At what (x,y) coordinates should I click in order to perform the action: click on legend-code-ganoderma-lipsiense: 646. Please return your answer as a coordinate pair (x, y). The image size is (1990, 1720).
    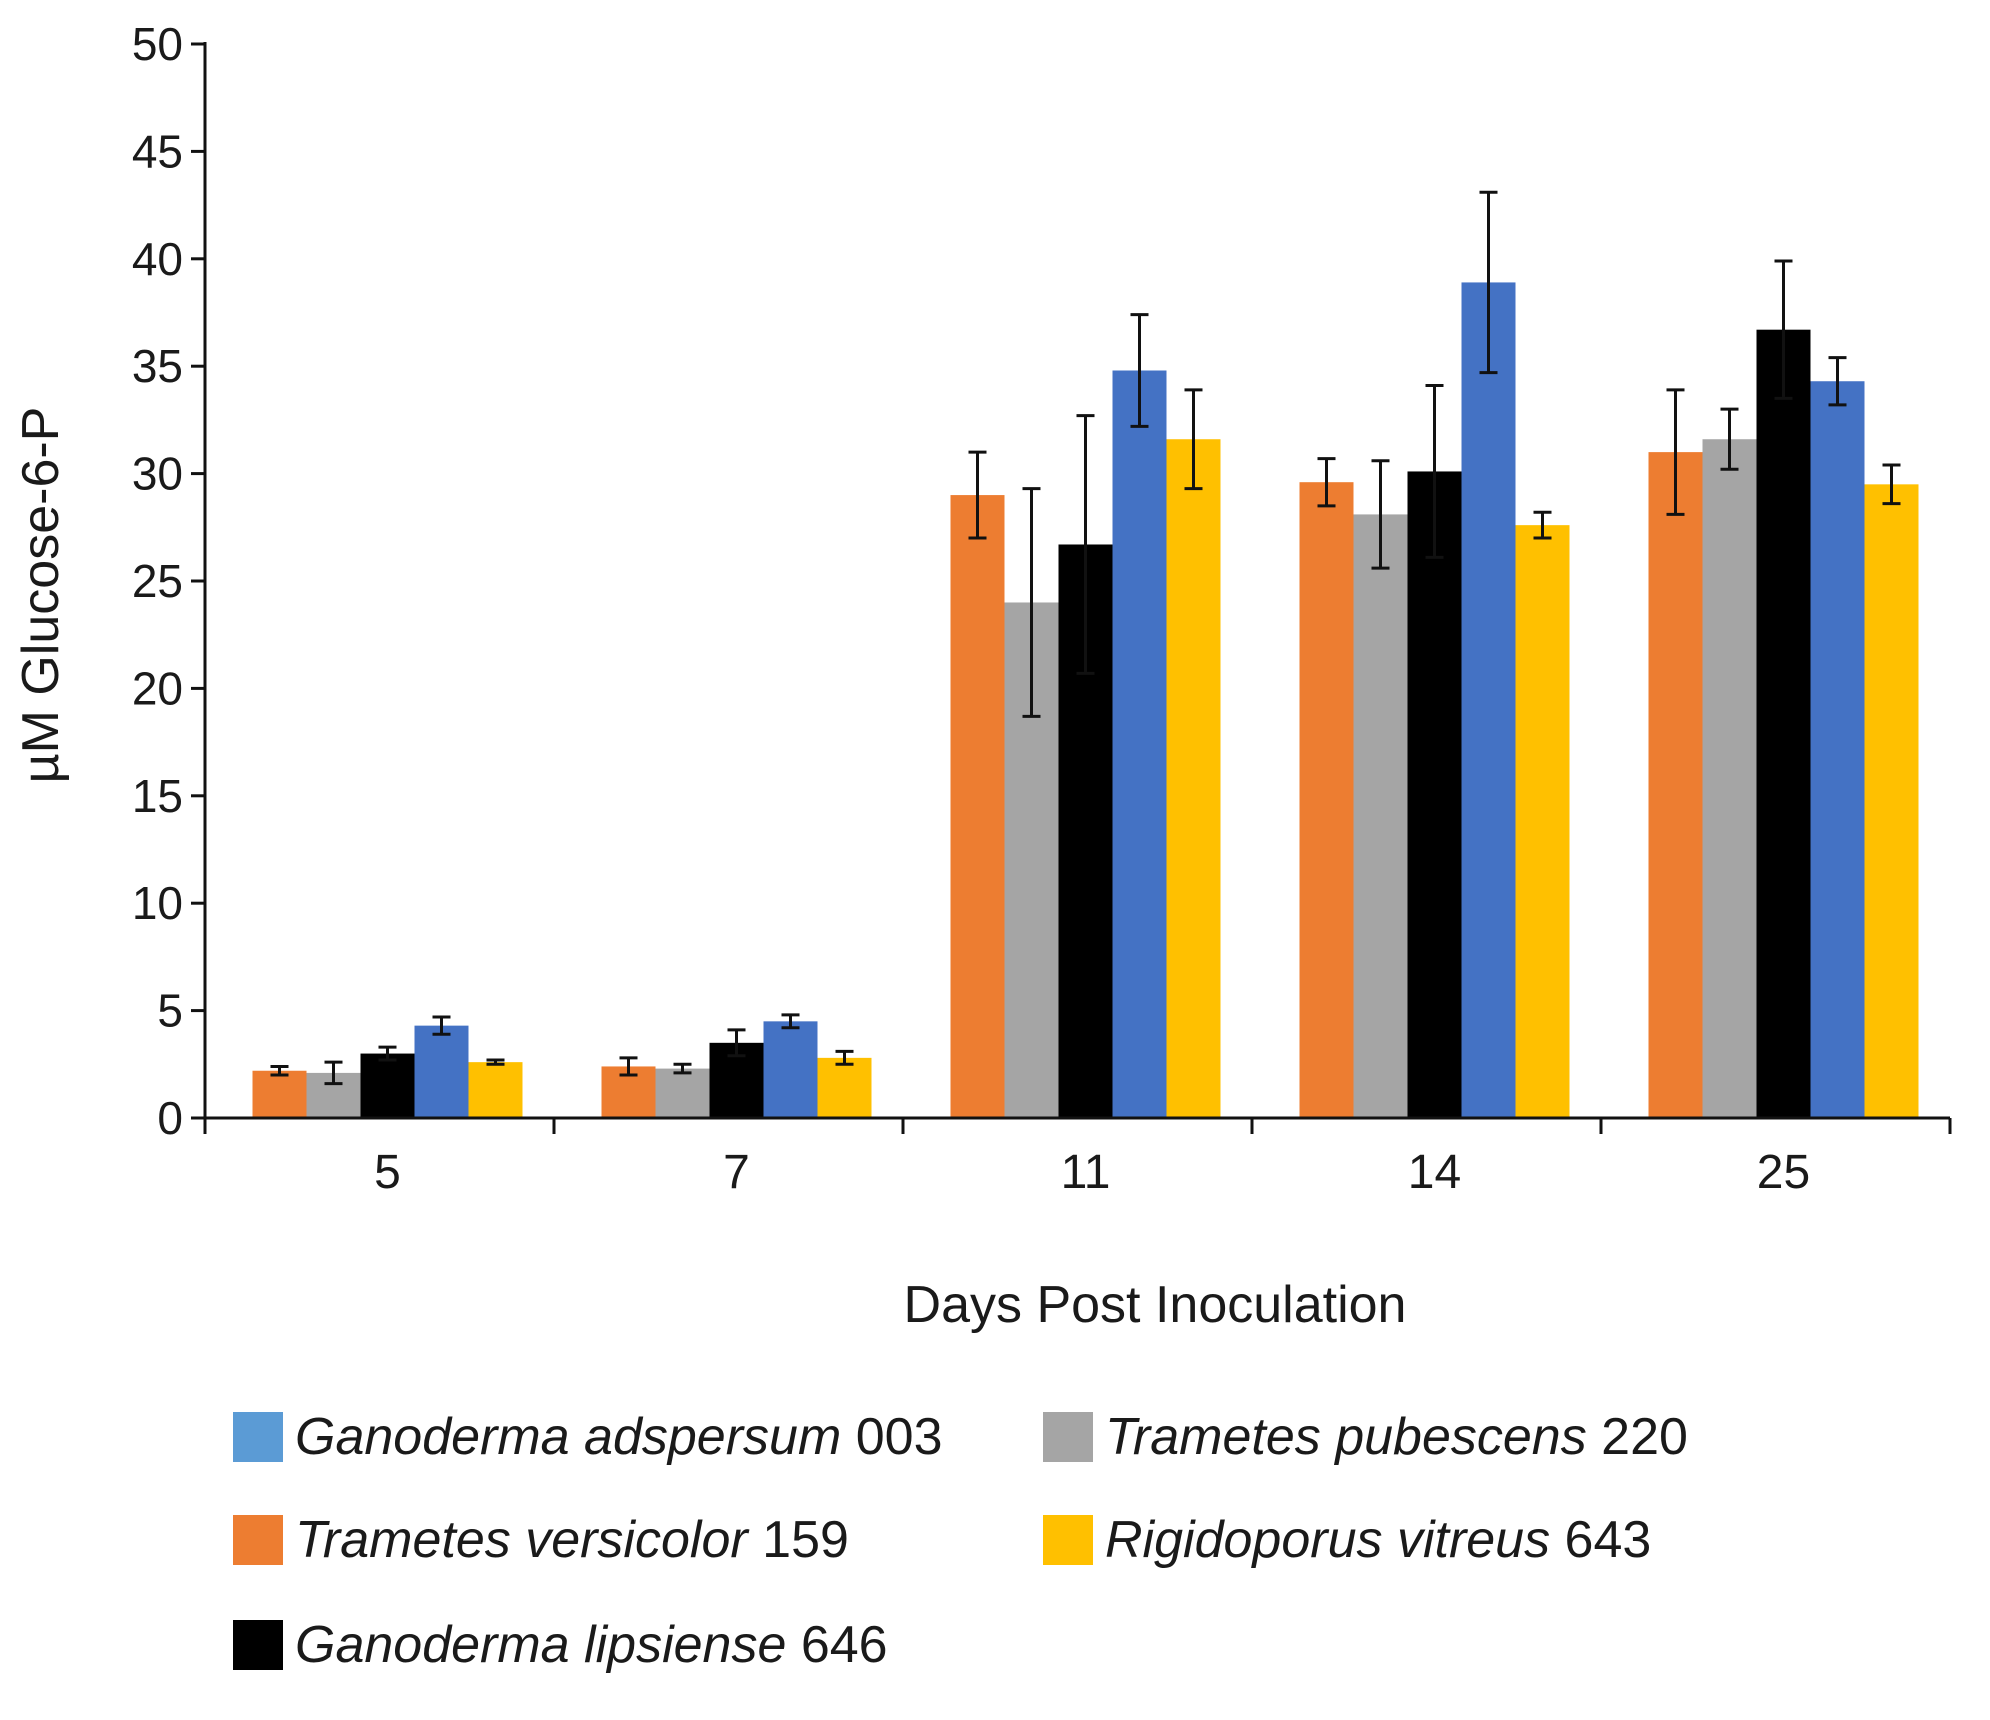
    Looking at the image, I should click on (836, 1645).